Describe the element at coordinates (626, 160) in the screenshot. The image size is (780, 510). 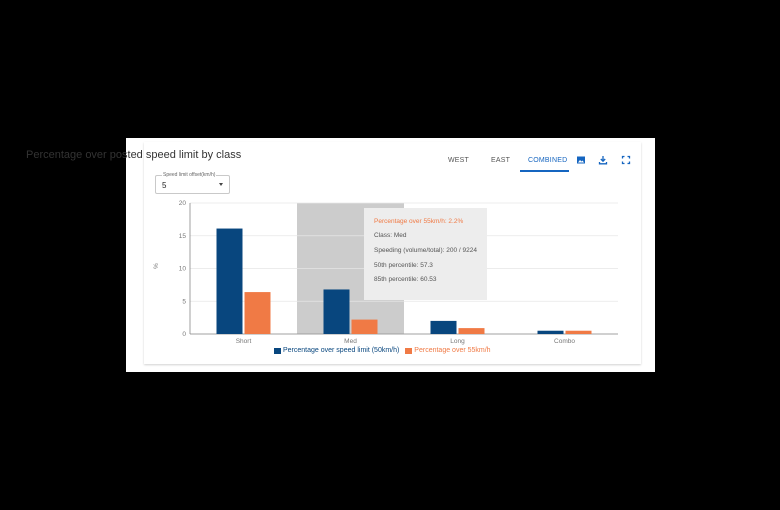
I see `fullscreen-icon` at that location.